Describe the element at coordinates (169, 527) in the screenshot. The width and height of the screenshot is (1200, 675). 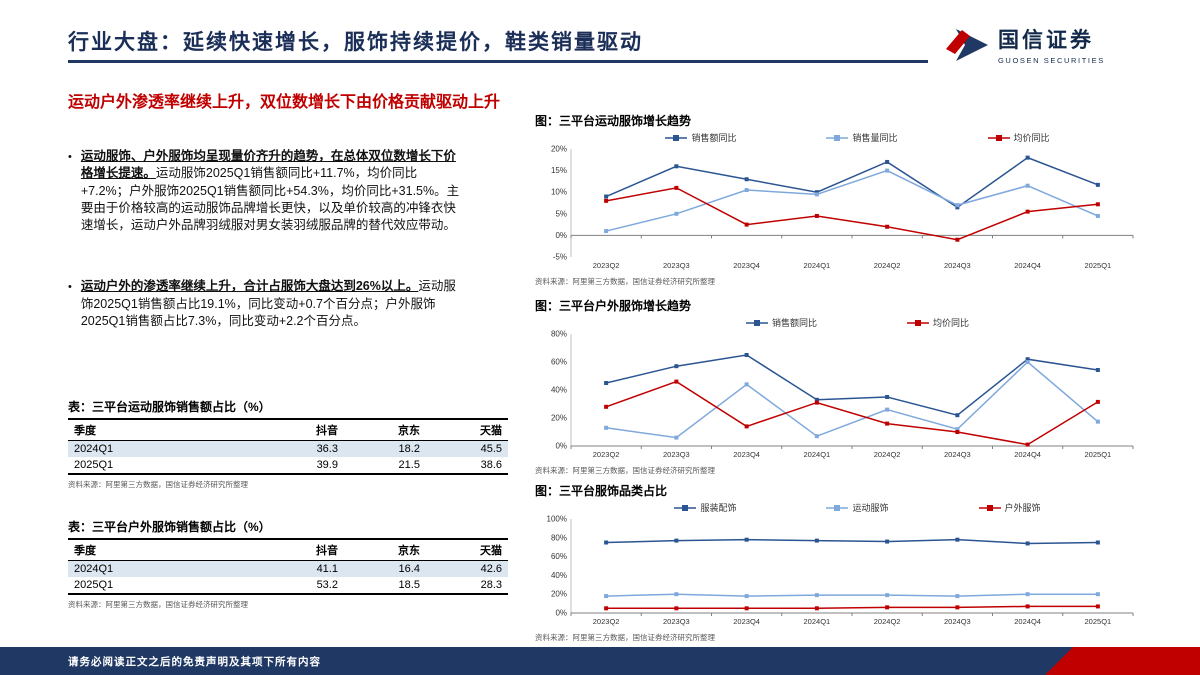
I see `table-title: 表：三平台户外服饰销售额占比（%）` at that location.